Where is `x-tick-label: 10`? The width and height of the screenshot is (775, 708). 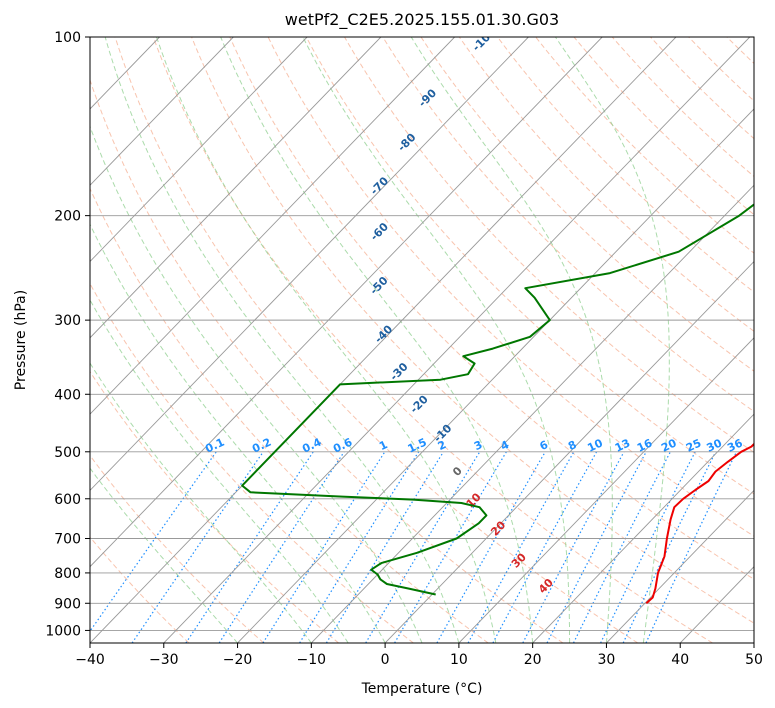
x-tick-label: 10 is located at coordinates (459, 660).